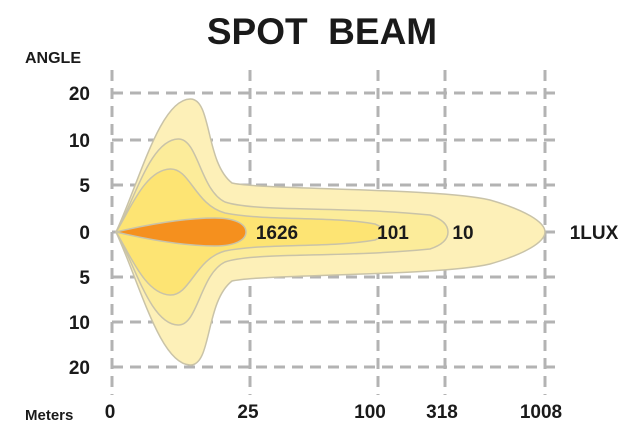 The image size is (637, 435). Describe the element at coordinates (110, 412) in the screenshot. I see `x-tick-label: 0` at that location.